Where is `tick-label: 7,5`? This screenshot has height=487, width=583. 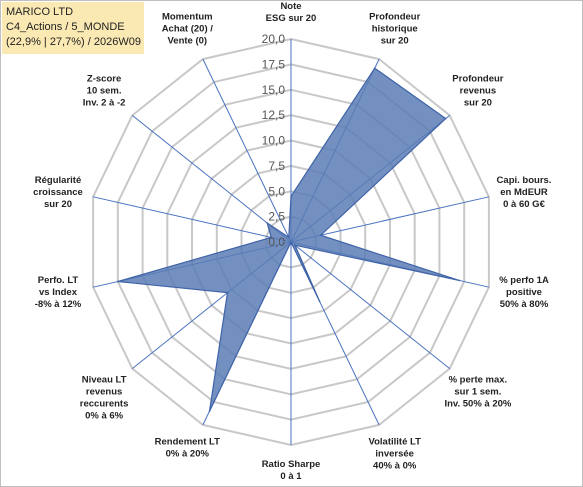
tick-label: 7,5 is located at coordinates (276, 166).